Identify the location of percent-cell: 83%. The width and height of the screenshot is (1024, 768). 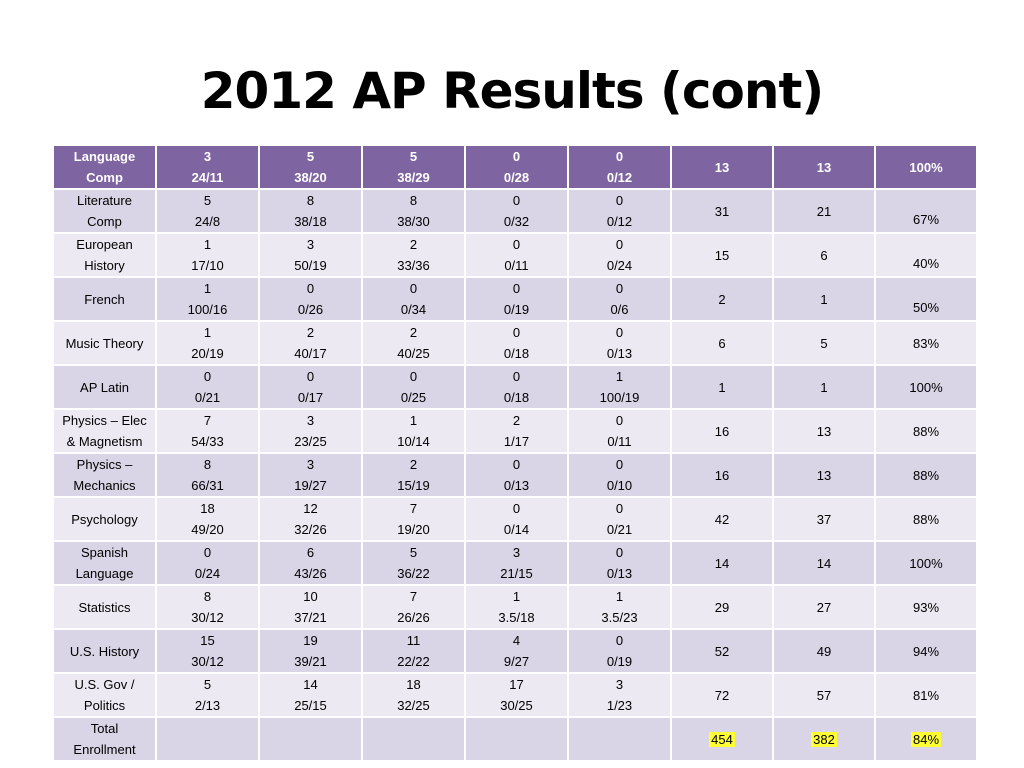
(926, 343).